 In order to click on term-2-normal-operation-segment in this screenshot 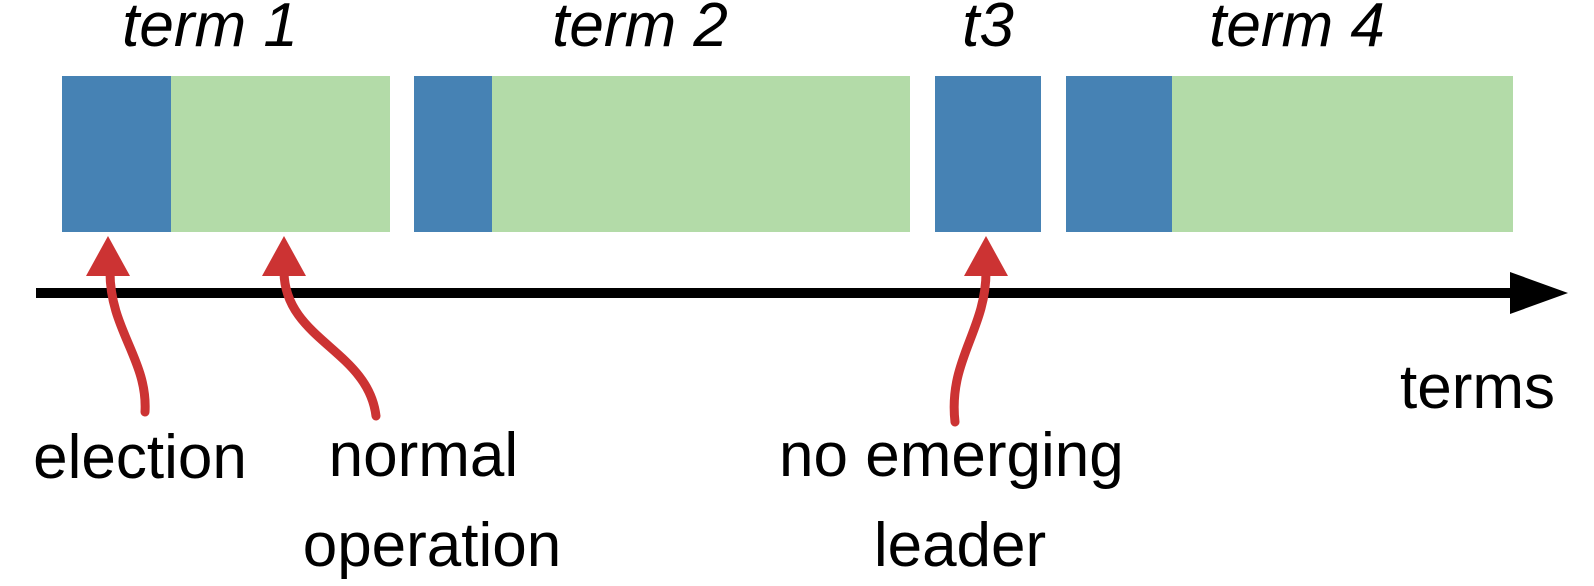, I will do `click(701, 154)`.